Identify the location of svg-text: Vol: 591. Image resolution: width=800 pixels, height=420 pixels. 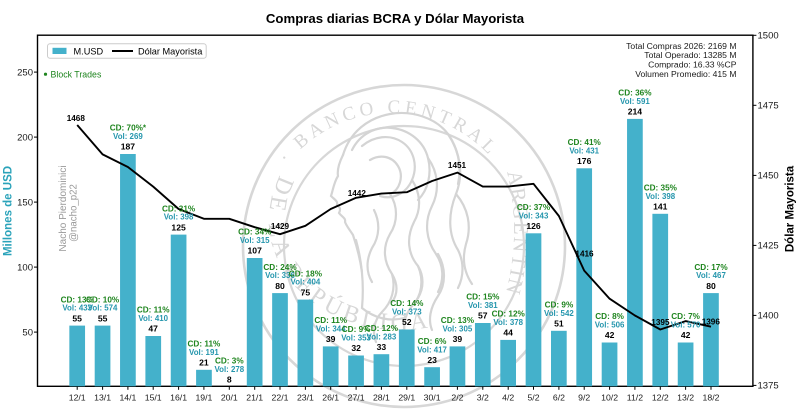
(635, 101).